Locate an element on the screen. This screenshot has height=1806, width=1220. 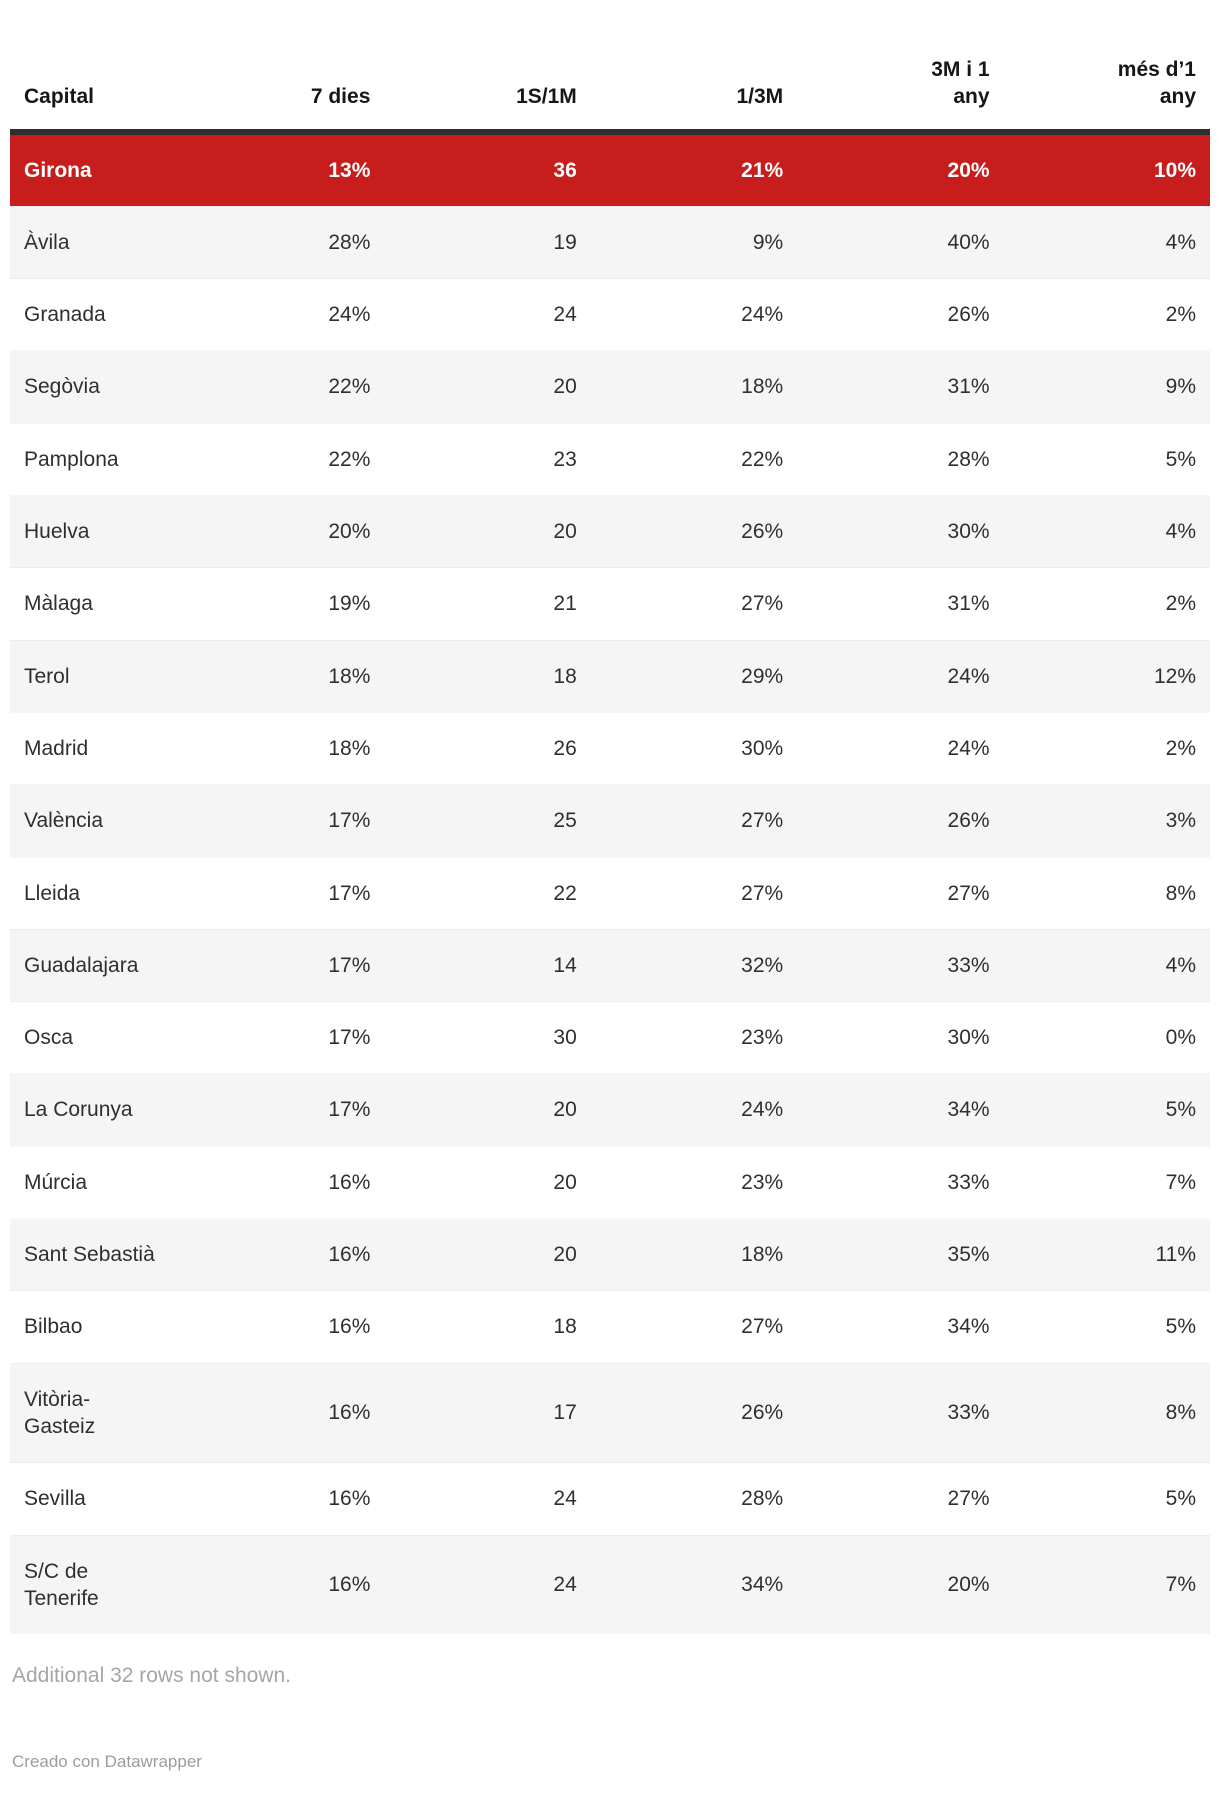
value-cell: 3% is located at coordinates (1180, 821).